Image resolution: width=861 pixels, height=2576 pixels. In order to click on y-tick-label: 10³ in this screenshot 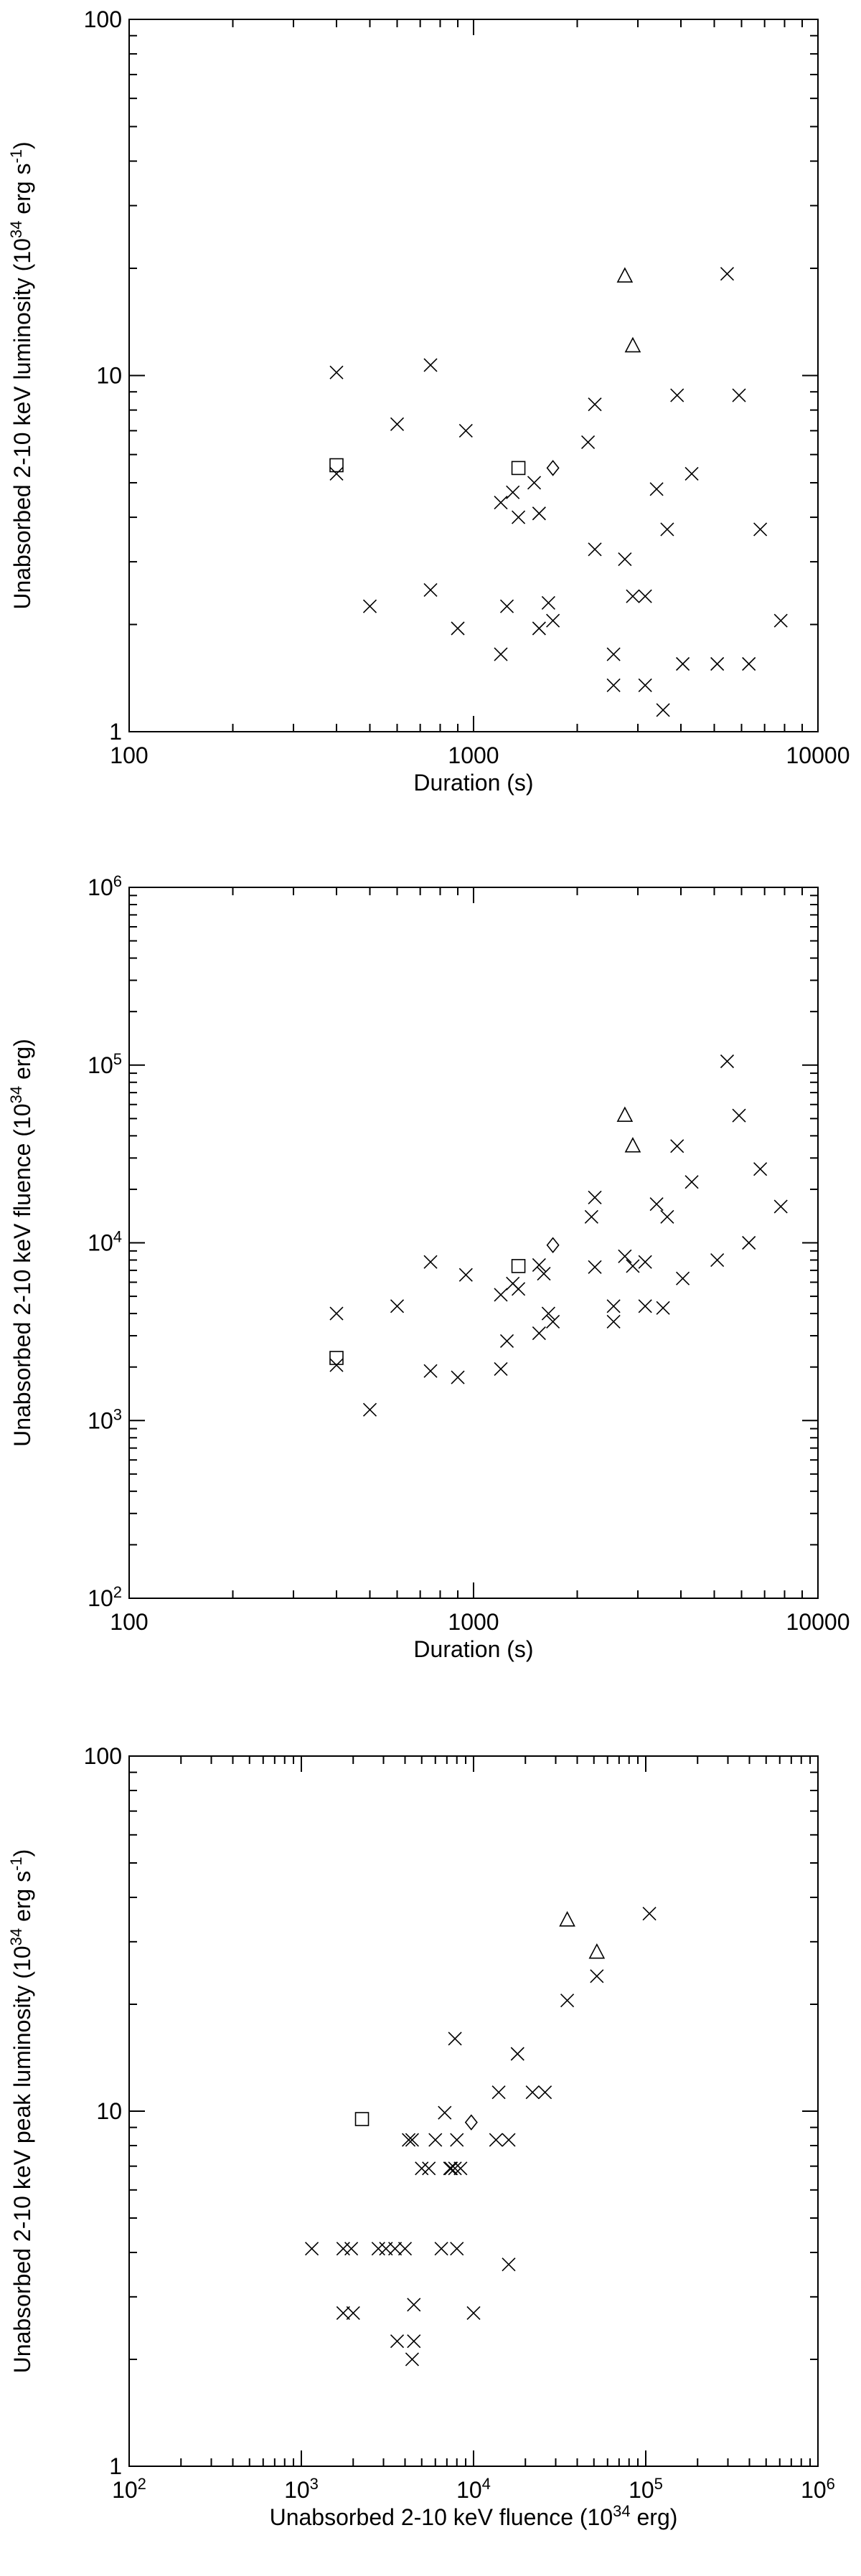, I will do `click(105, 1419)`.